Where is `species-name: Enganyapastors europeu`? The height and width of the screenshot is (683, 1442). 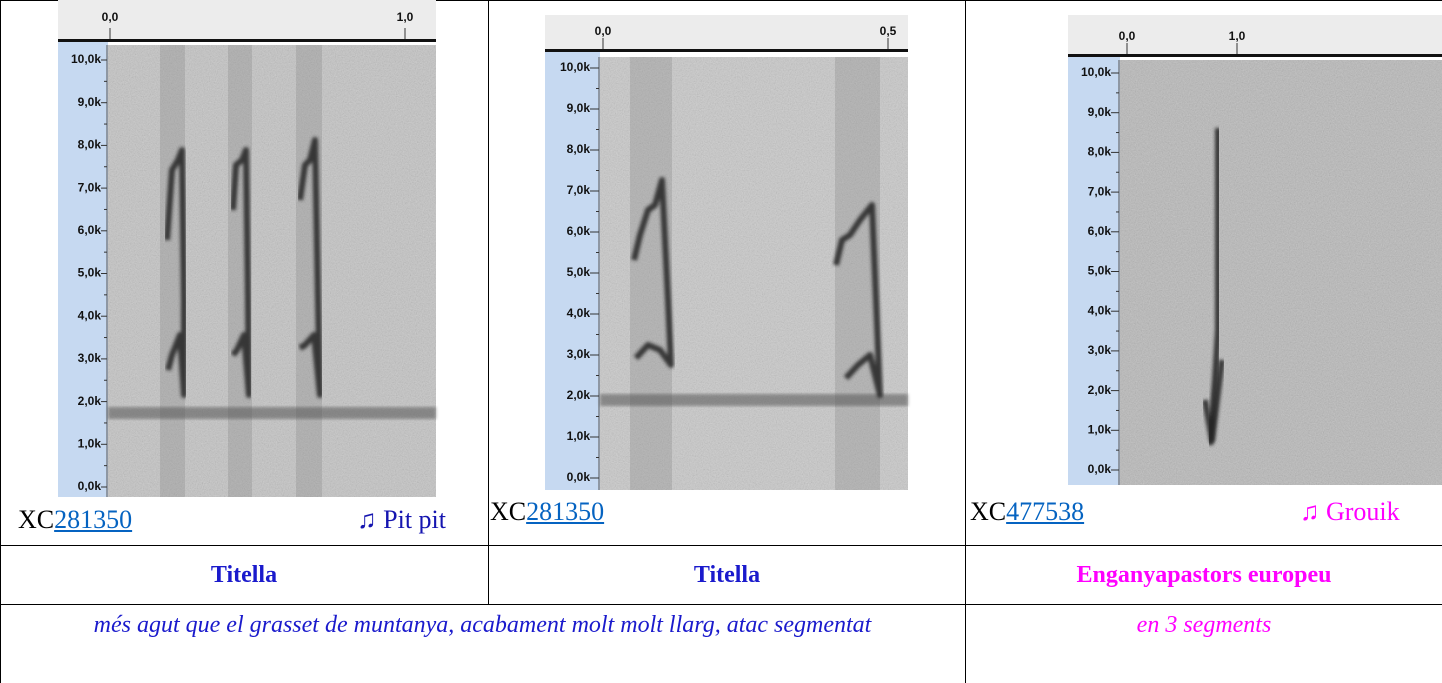
species-name: Enganyapastors europeu is located at coordinates (1204, 575).